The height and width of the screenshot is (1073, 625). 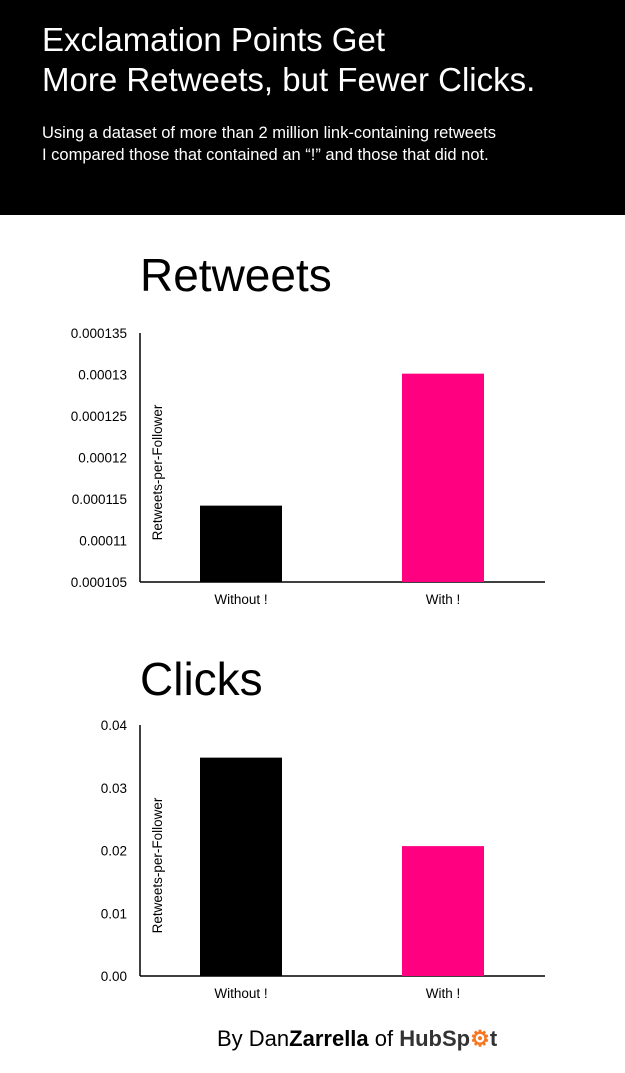 I want to click on y-tick-label: 0.04, so click(x=114, y=725).